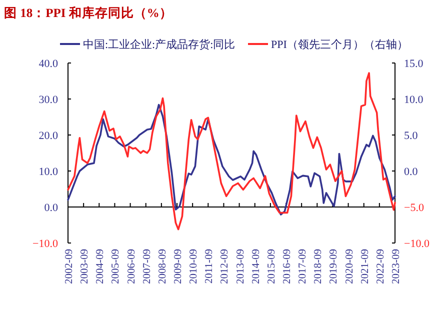 This screenshot has height=327, width=445. Describe the element at coordinates (116, 266) in the screenshot. I see `x-tick-label: 2005-09` at that location.